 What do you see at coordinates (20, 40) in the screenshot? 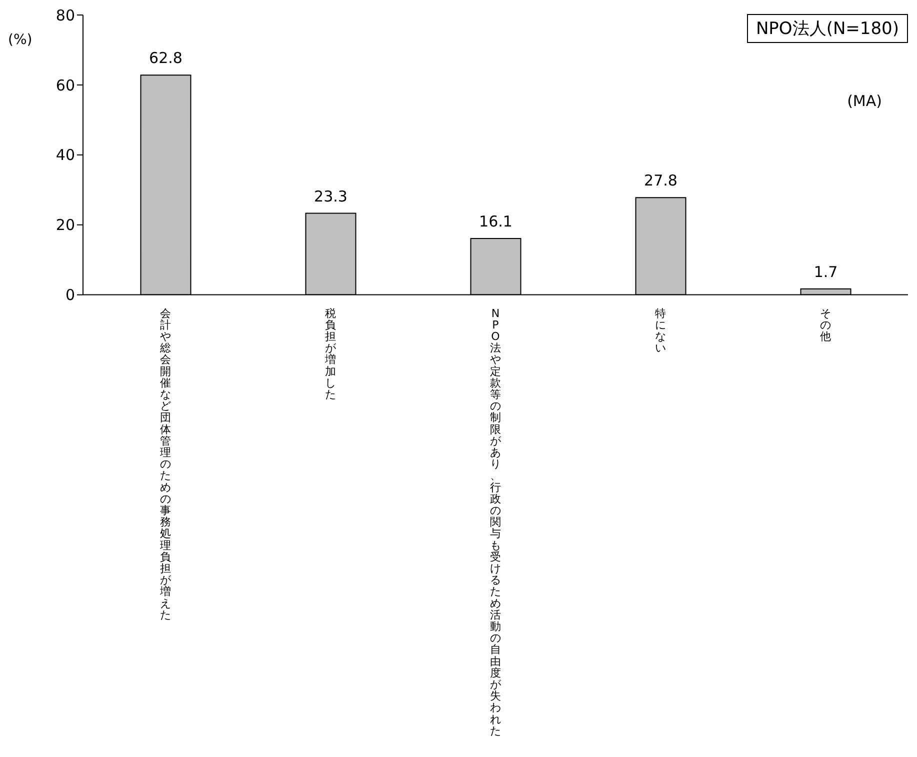
I see `y-axis-title: (%)` at bounding box center [20, 40].